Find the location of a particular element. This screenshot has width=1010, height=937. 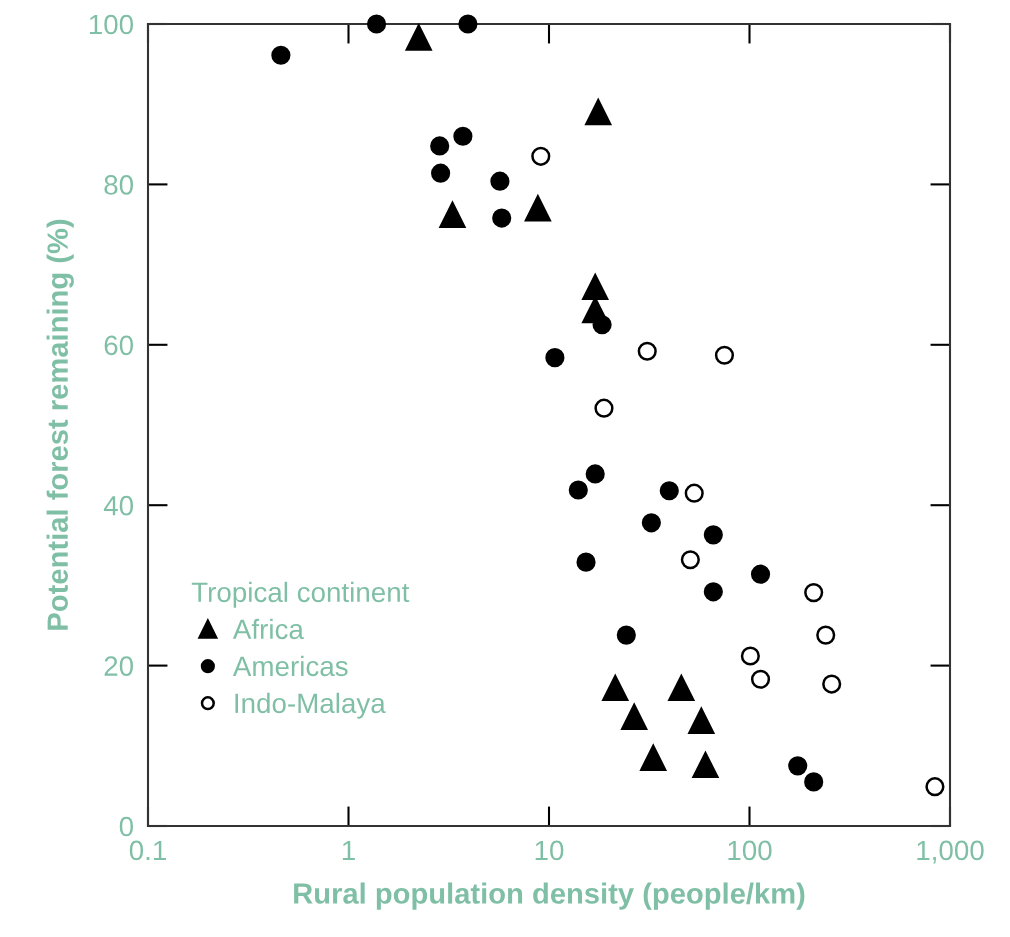

legend-title: Tropical continent is located at coordinates (300, 594).